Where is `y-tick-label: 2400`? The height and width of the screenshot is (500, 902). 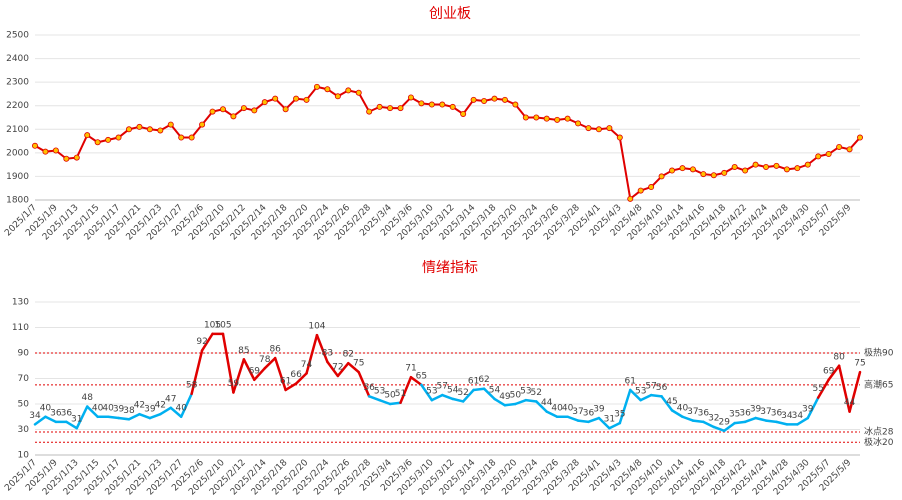
y-tick-label: 2400 is located at coordinates (17, 59).